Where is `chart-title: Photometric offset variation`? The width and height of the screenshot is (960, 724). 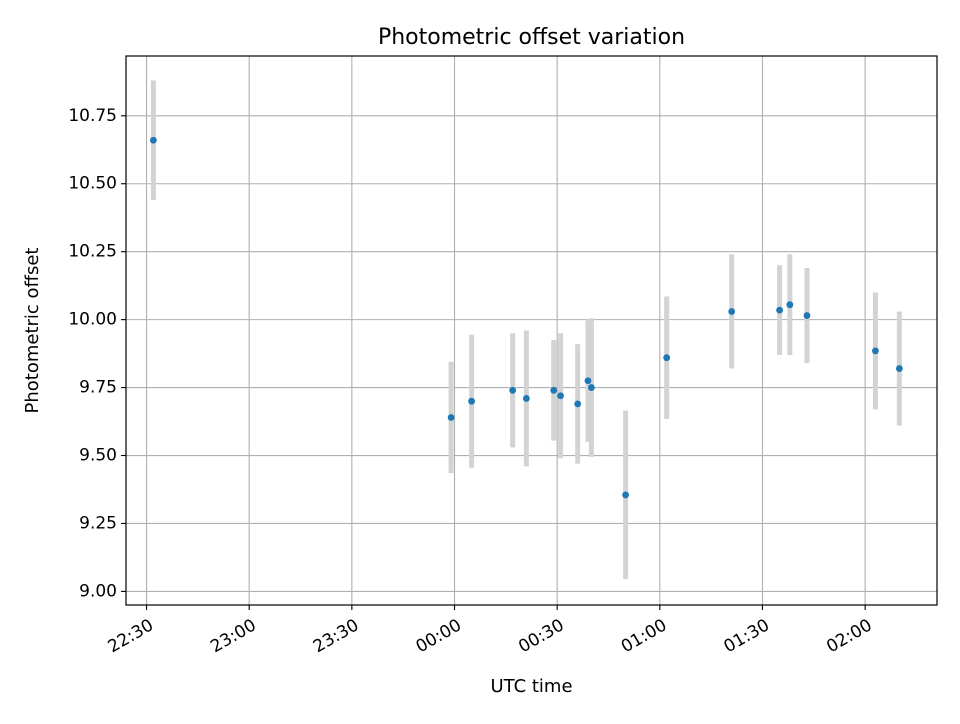 chart-title: Photometric offset variation is located at coordinates (531, 37).